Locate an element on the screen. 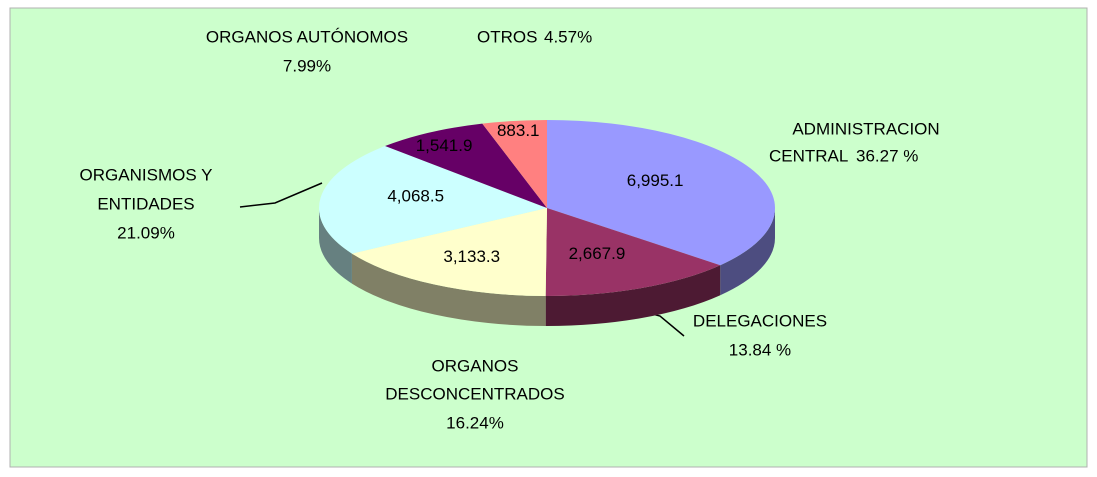 This screenshot has height=477, width=1097. category-label: ORGANOS is located at coordinates (475, 365).